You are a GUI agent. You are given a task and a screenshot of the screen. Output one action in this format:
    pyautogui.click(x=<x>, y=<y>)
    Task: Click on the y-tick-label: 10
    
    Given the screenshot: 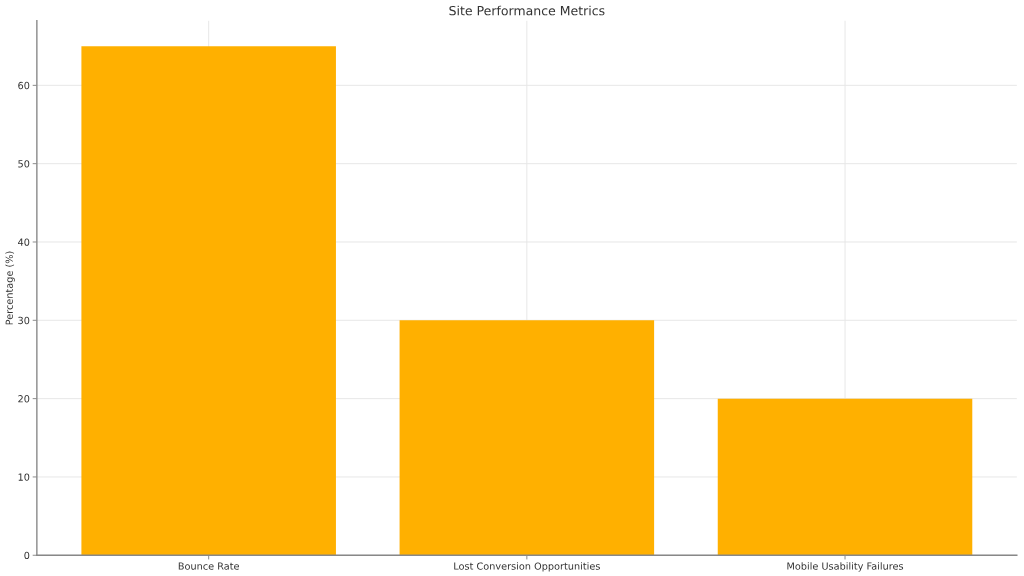 What is the action you would take?
    pyautogui.click(x=24, y=477)
    